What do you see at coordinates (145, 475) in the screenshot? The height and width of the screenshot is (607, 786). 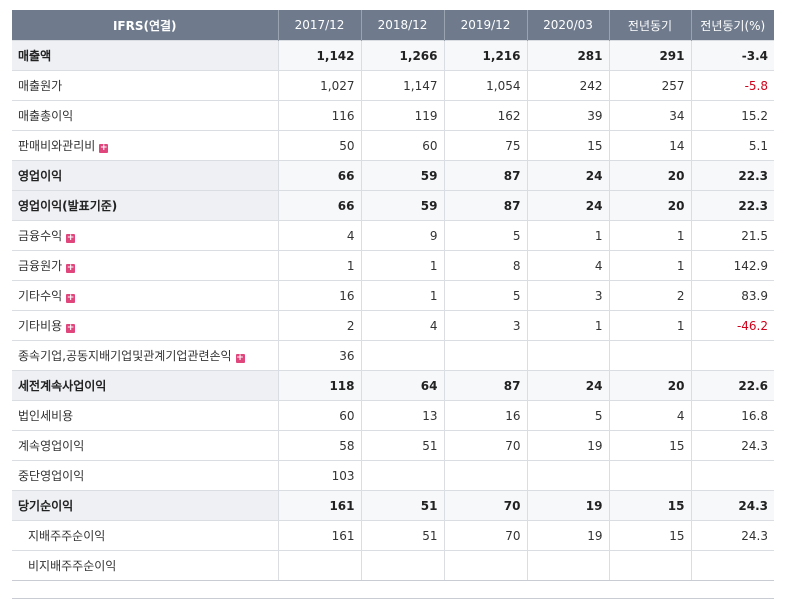 I see `row-label: 중단영업이익` at bounding box center [145, 475].